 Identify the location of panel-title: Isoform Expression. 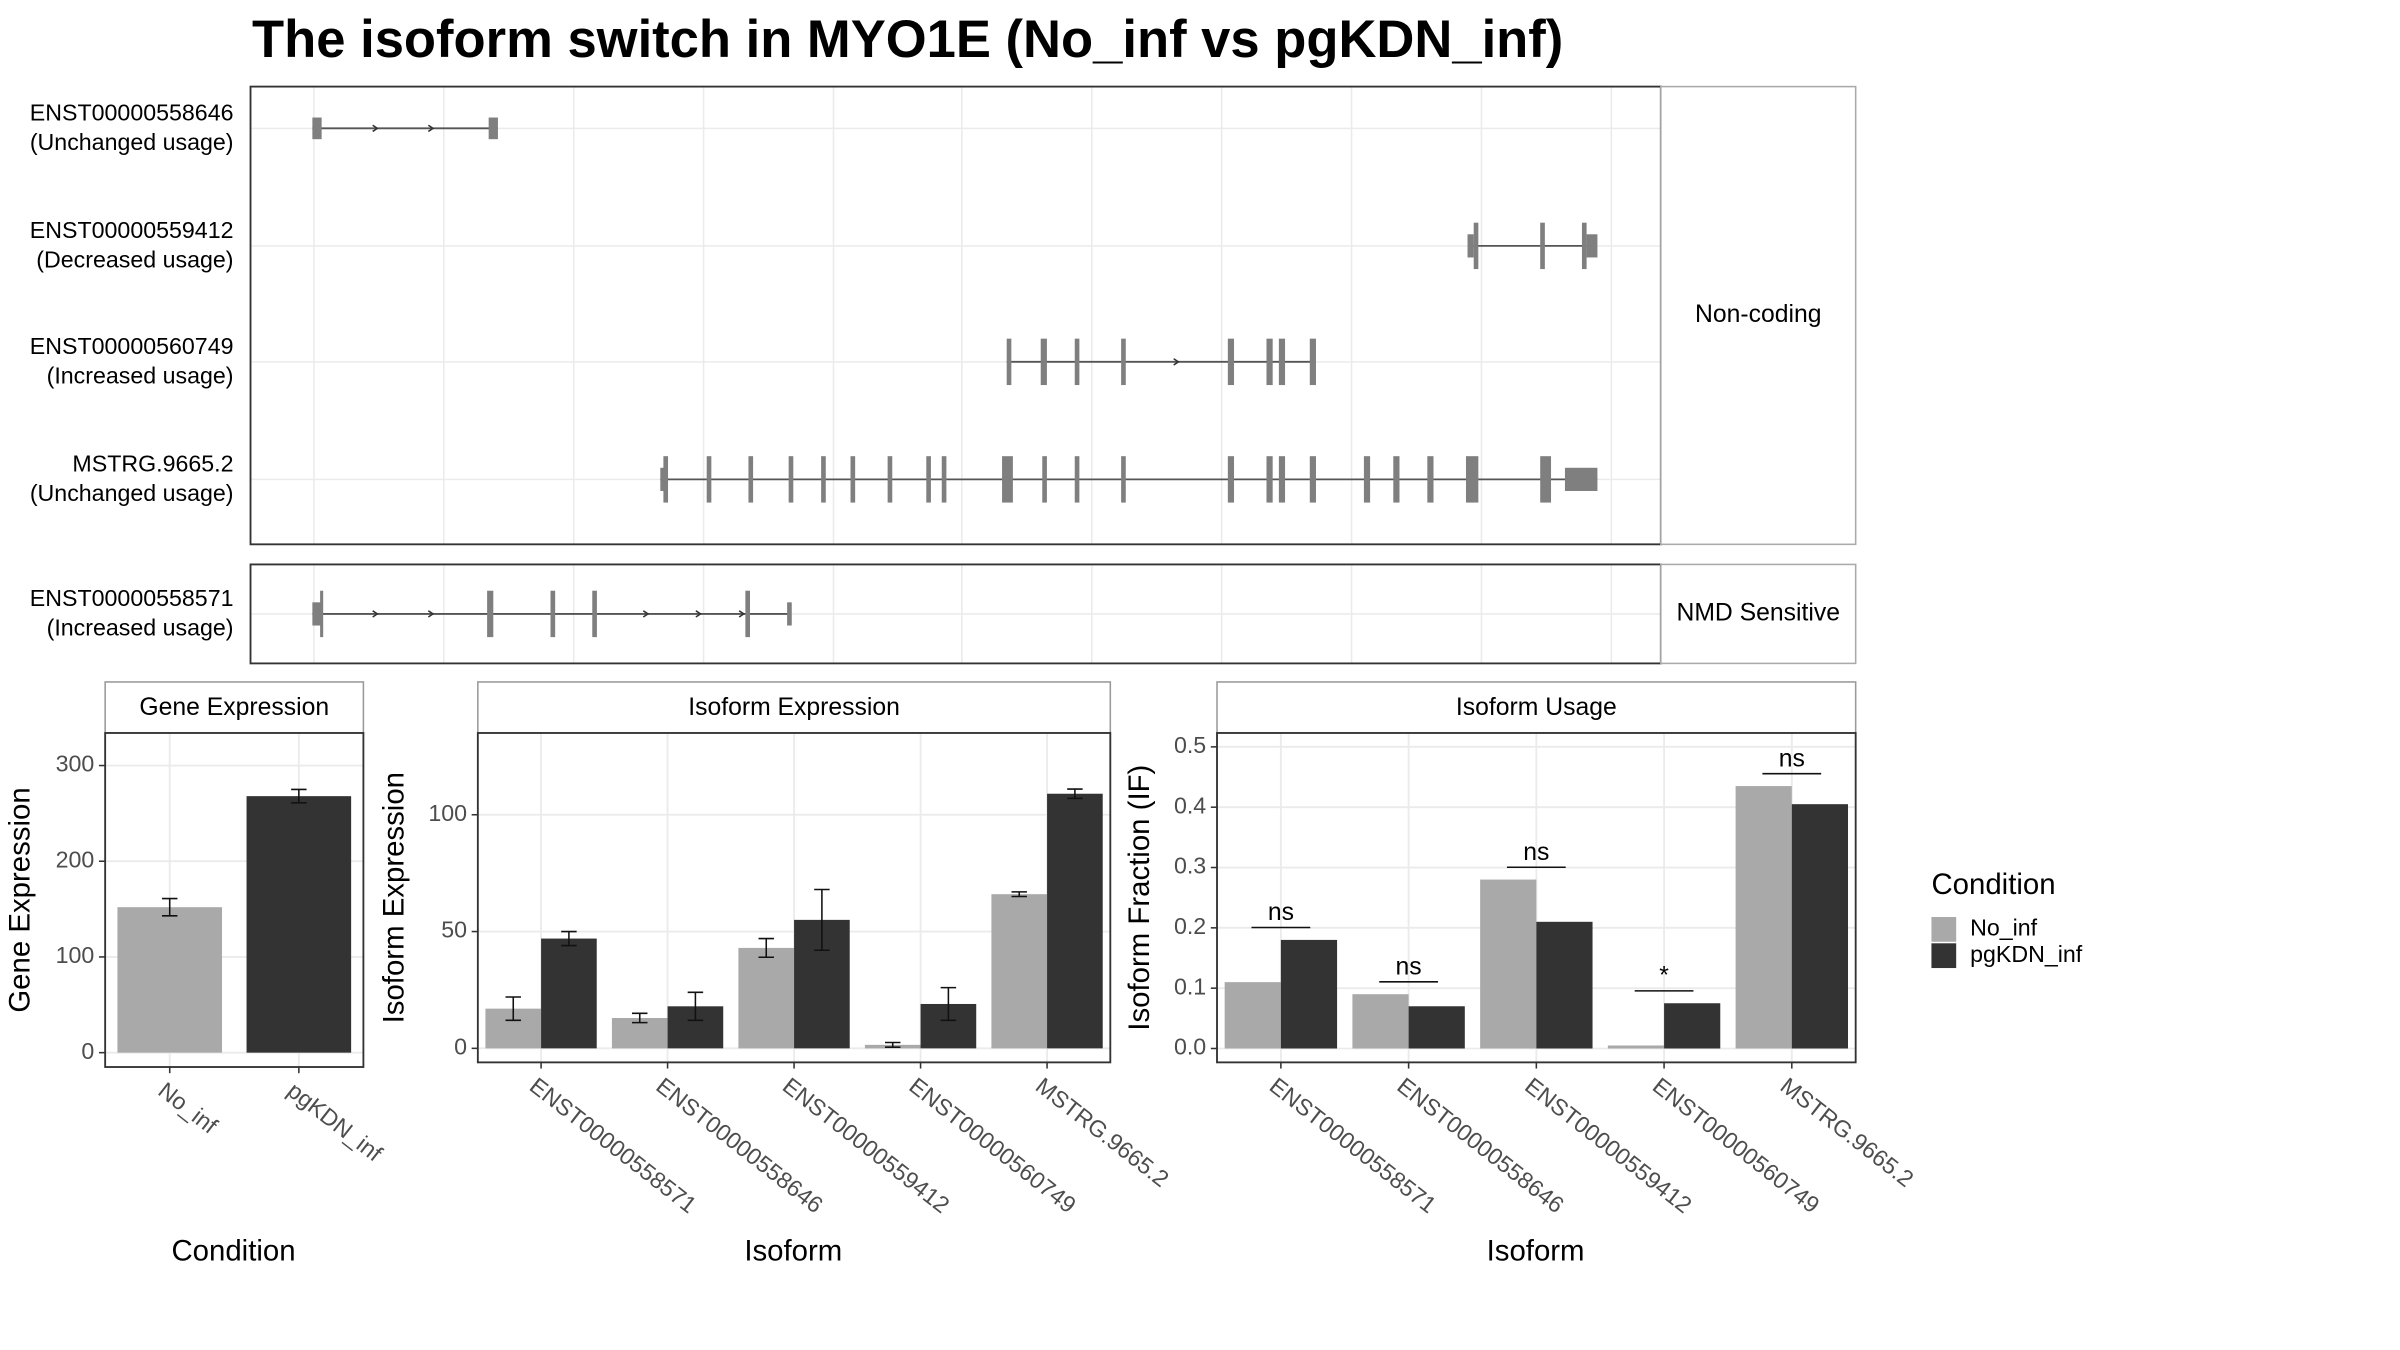
(794, 707).